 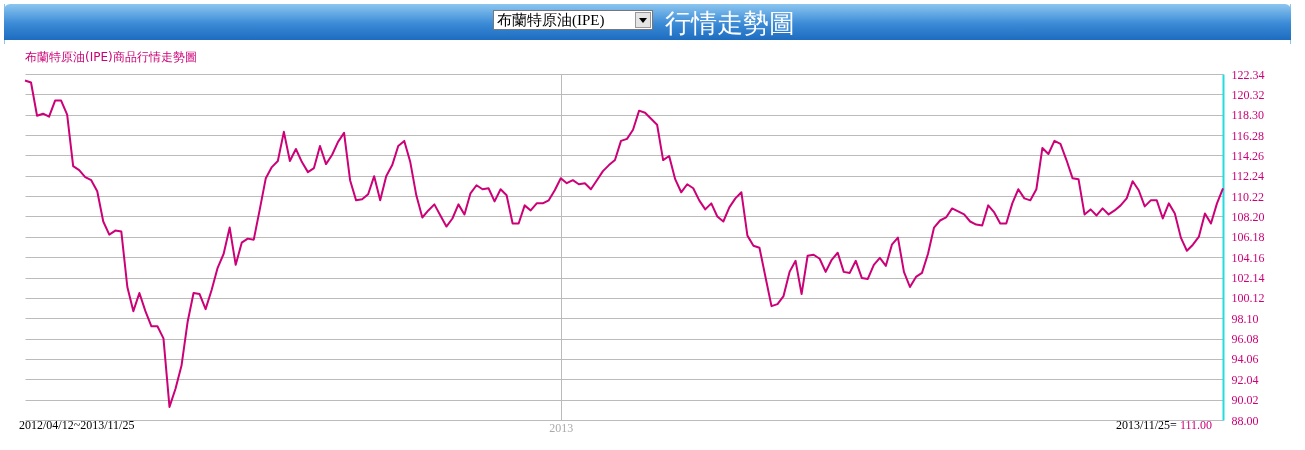 I want to click on y-tick-label: 108.20, so click(x=1248, y=216).